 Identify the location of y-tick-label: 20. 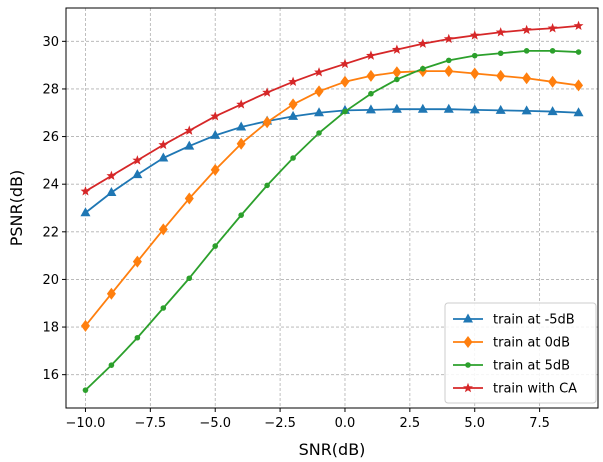
(50, 280).